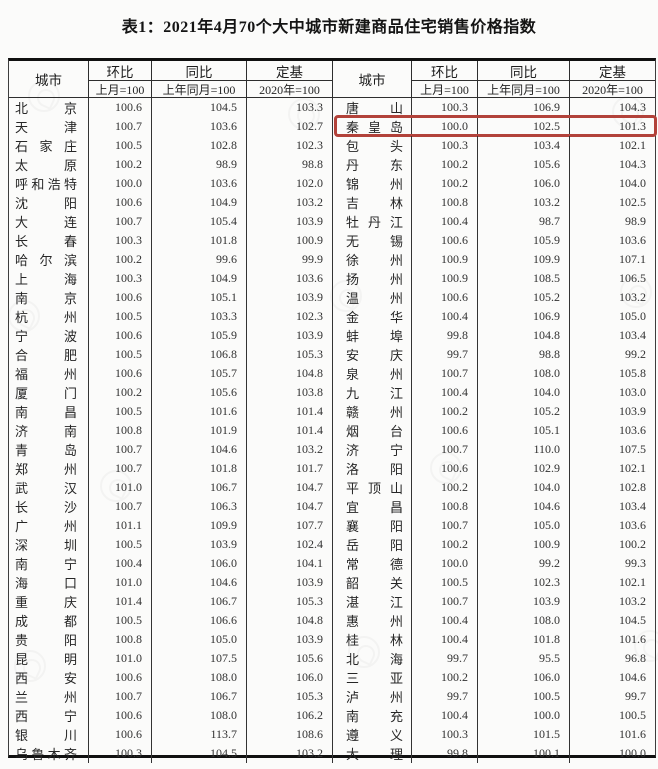 This screenshot has height=769, width=658. Describe the element at coordinates (170, 544) in the screenshot. I see `row-left-half: 深圳 100.5 103.9 102.4` at that location.